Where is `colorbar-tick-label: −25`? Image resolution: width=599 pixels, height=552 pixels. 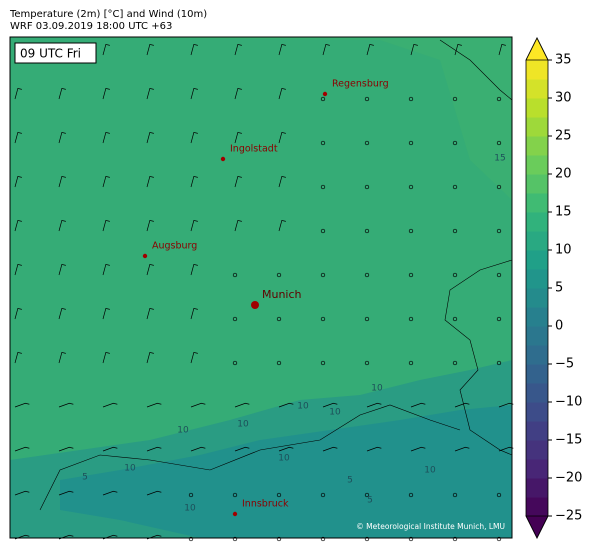 colorbar-tick-label: −25 is located at coordinates (568, 516).